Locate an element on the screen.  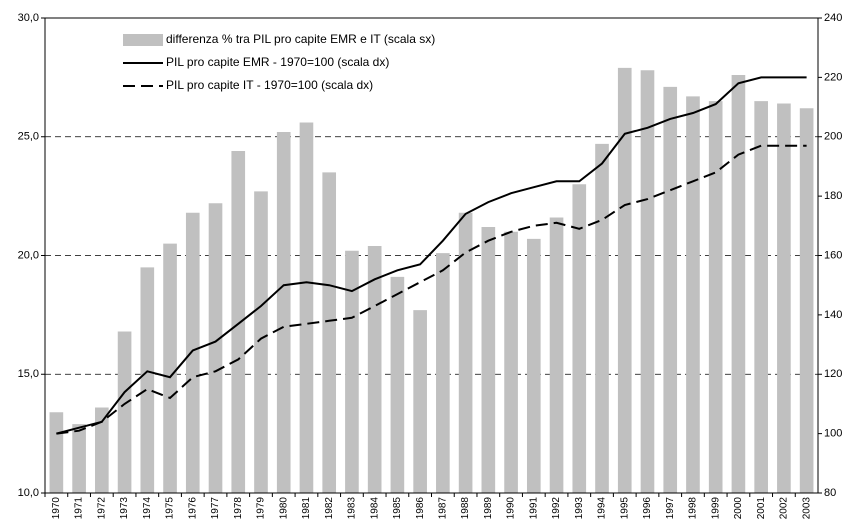
x-tick-label: 1983 is located at coordinates (352, 508).